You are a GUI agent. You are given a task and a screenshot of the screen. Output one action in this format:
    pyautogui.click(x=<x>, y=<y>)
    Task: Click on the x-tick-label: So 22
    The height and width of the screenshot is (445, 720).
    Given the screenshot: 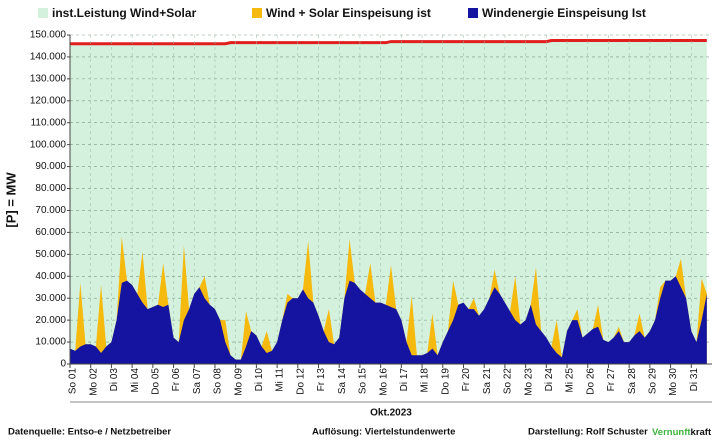 What is the action you would take?
    pyautogui.click(x=508, y=381)
    